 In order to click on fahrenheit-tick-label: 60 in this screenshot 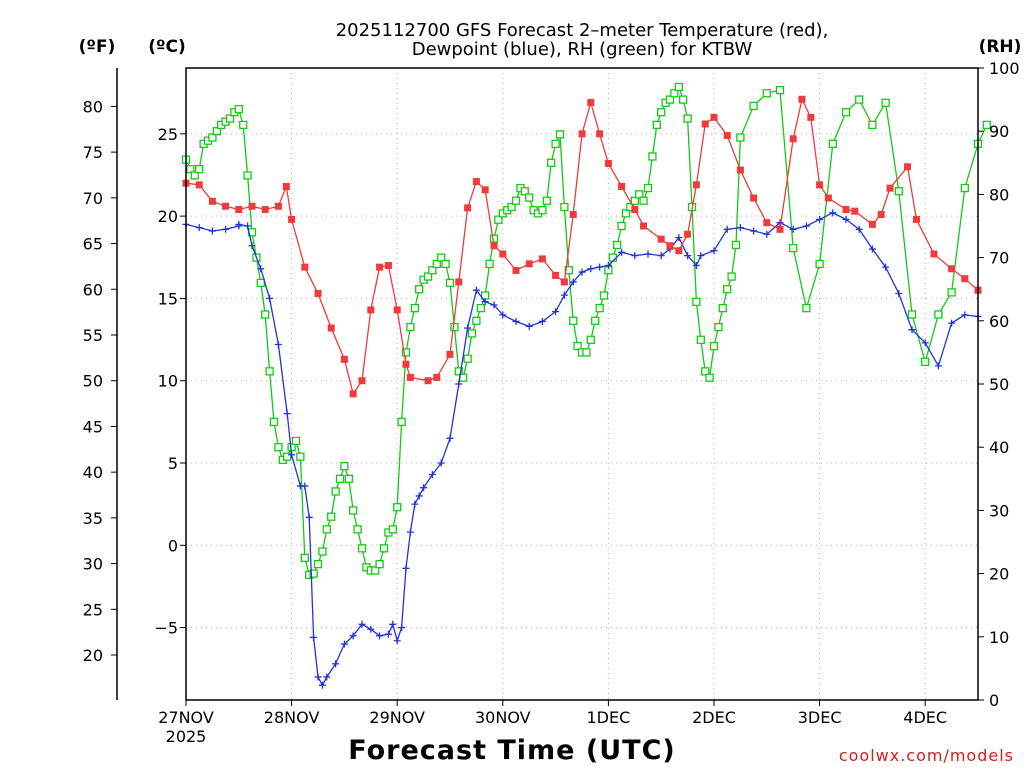, I will do `click(93, 289)`.